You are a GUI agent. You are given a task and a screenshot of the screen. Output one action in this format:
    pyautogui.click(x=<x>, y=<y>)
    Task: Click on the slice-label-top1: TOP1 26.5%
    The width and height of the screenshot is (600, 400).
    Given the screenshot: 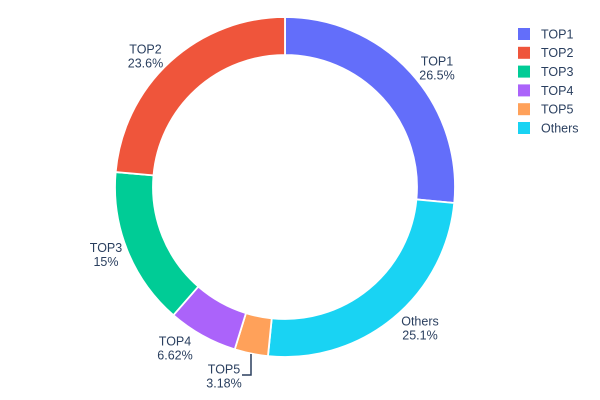 What is the action you would take?
    pyautogui.click(x=436, y=68)
    